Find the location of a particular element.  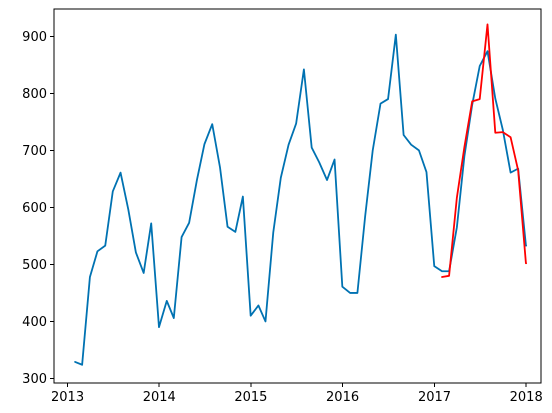

x-tick-label: 2014 is located at coordinates (159, 397).